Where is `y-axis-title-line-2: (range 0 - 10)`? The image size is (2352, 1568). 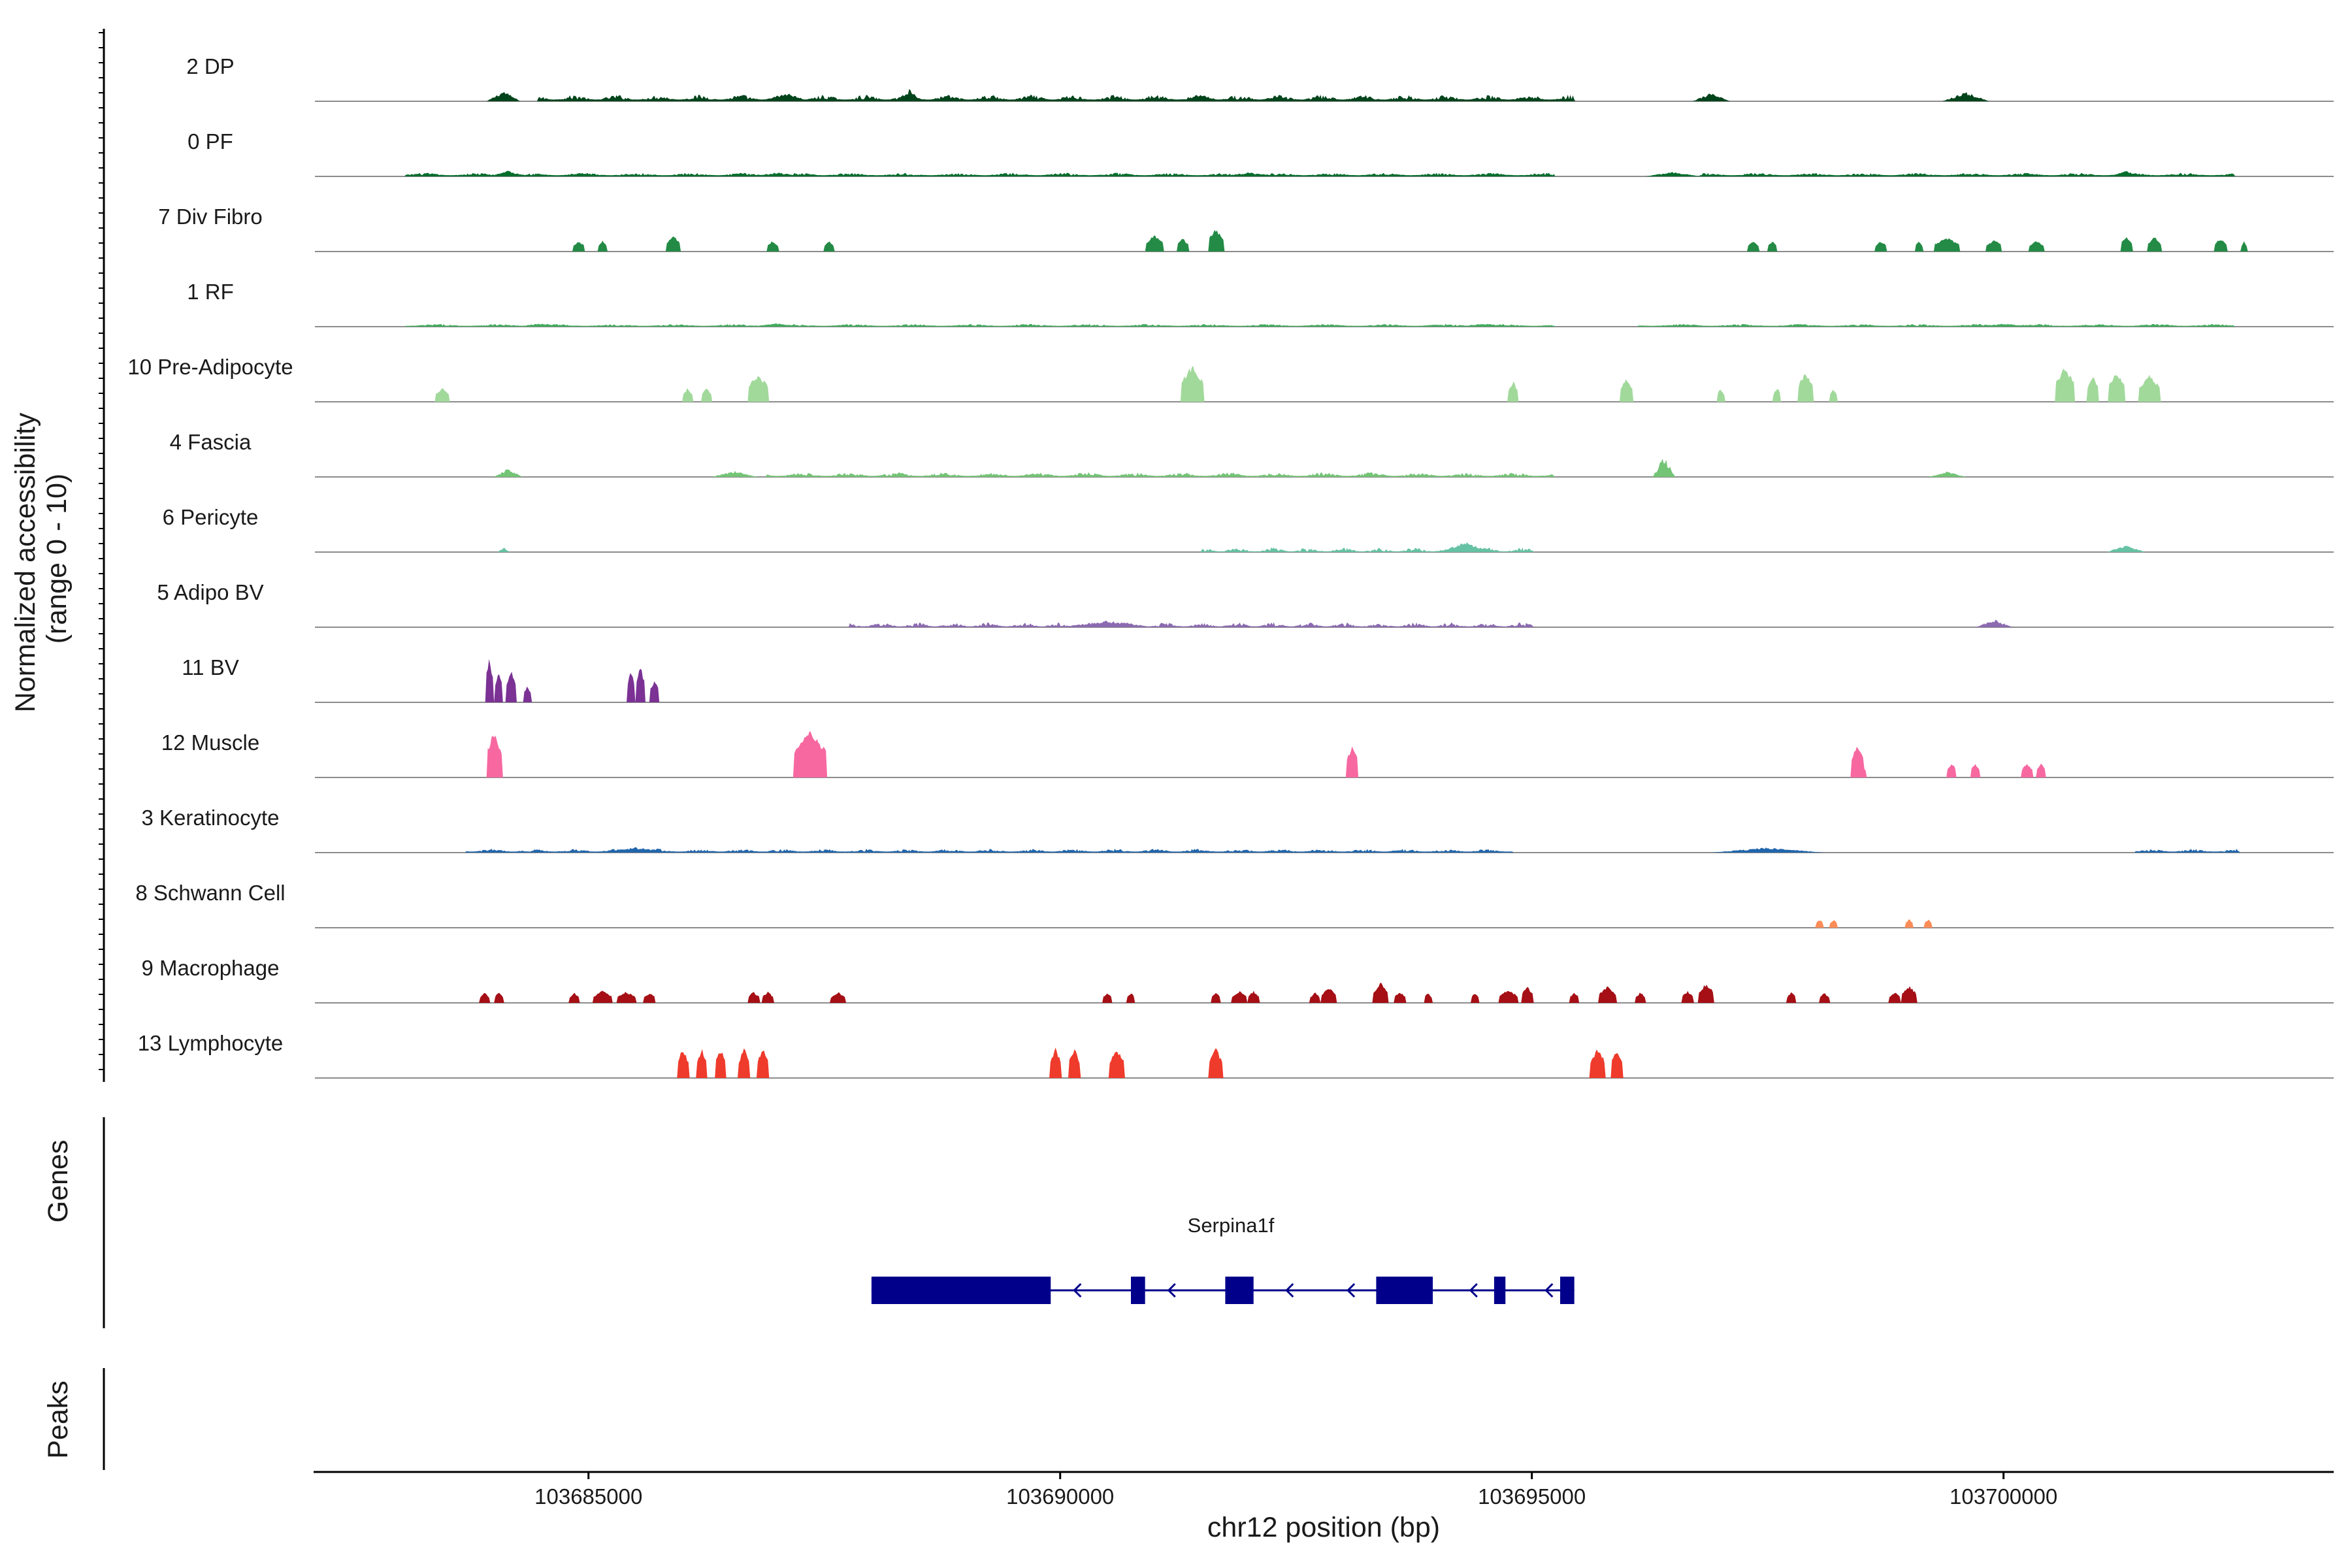 y-axis-title-line-2: (range 0 - 10) is located at coordinates (57, 559).